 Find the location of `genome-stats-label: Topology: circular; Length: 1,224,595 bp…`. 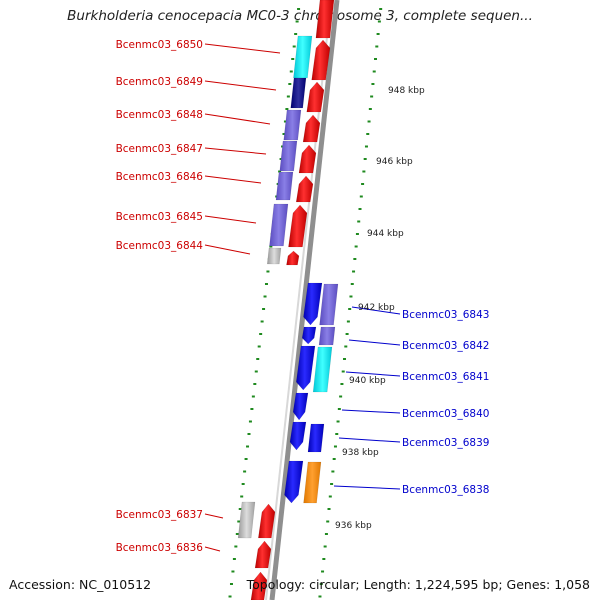

genome-stats-label: Topology: circular; Length: 1,224,595 bp… is located at coordinates (418, 584).